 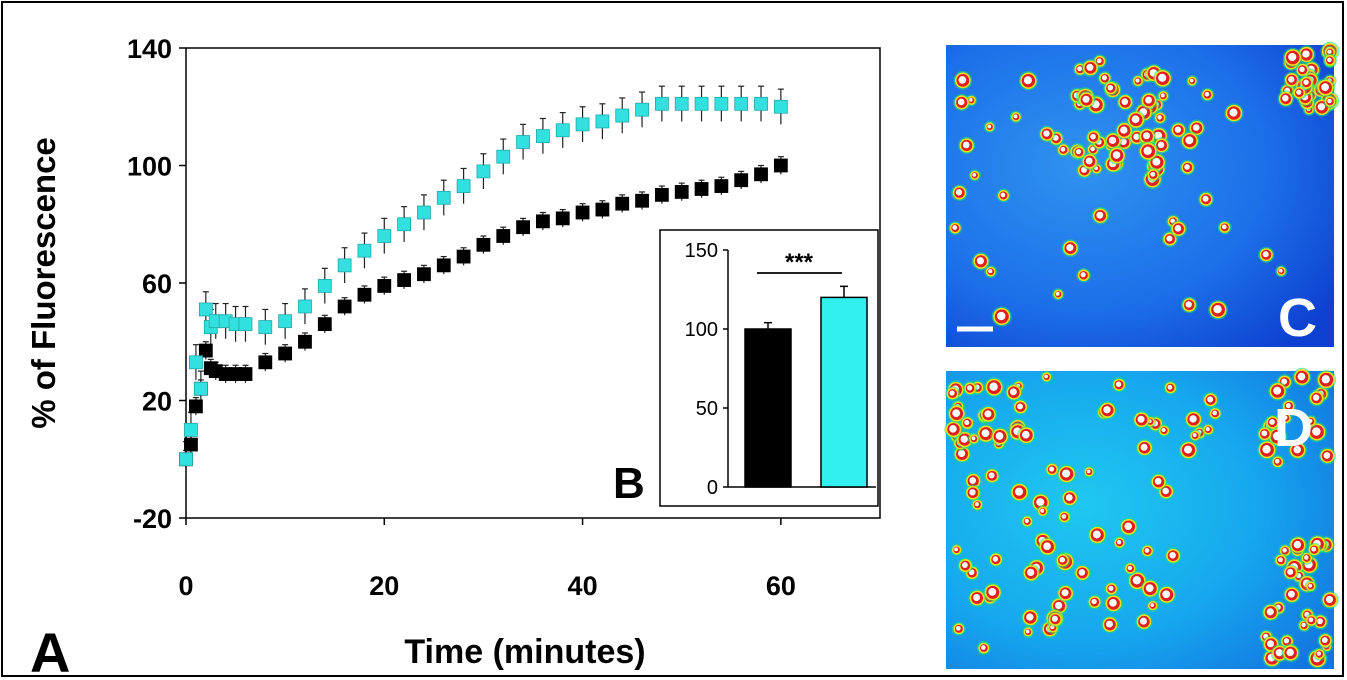 I want to click on panel-c-image: C, so click(x=1143, y=194).